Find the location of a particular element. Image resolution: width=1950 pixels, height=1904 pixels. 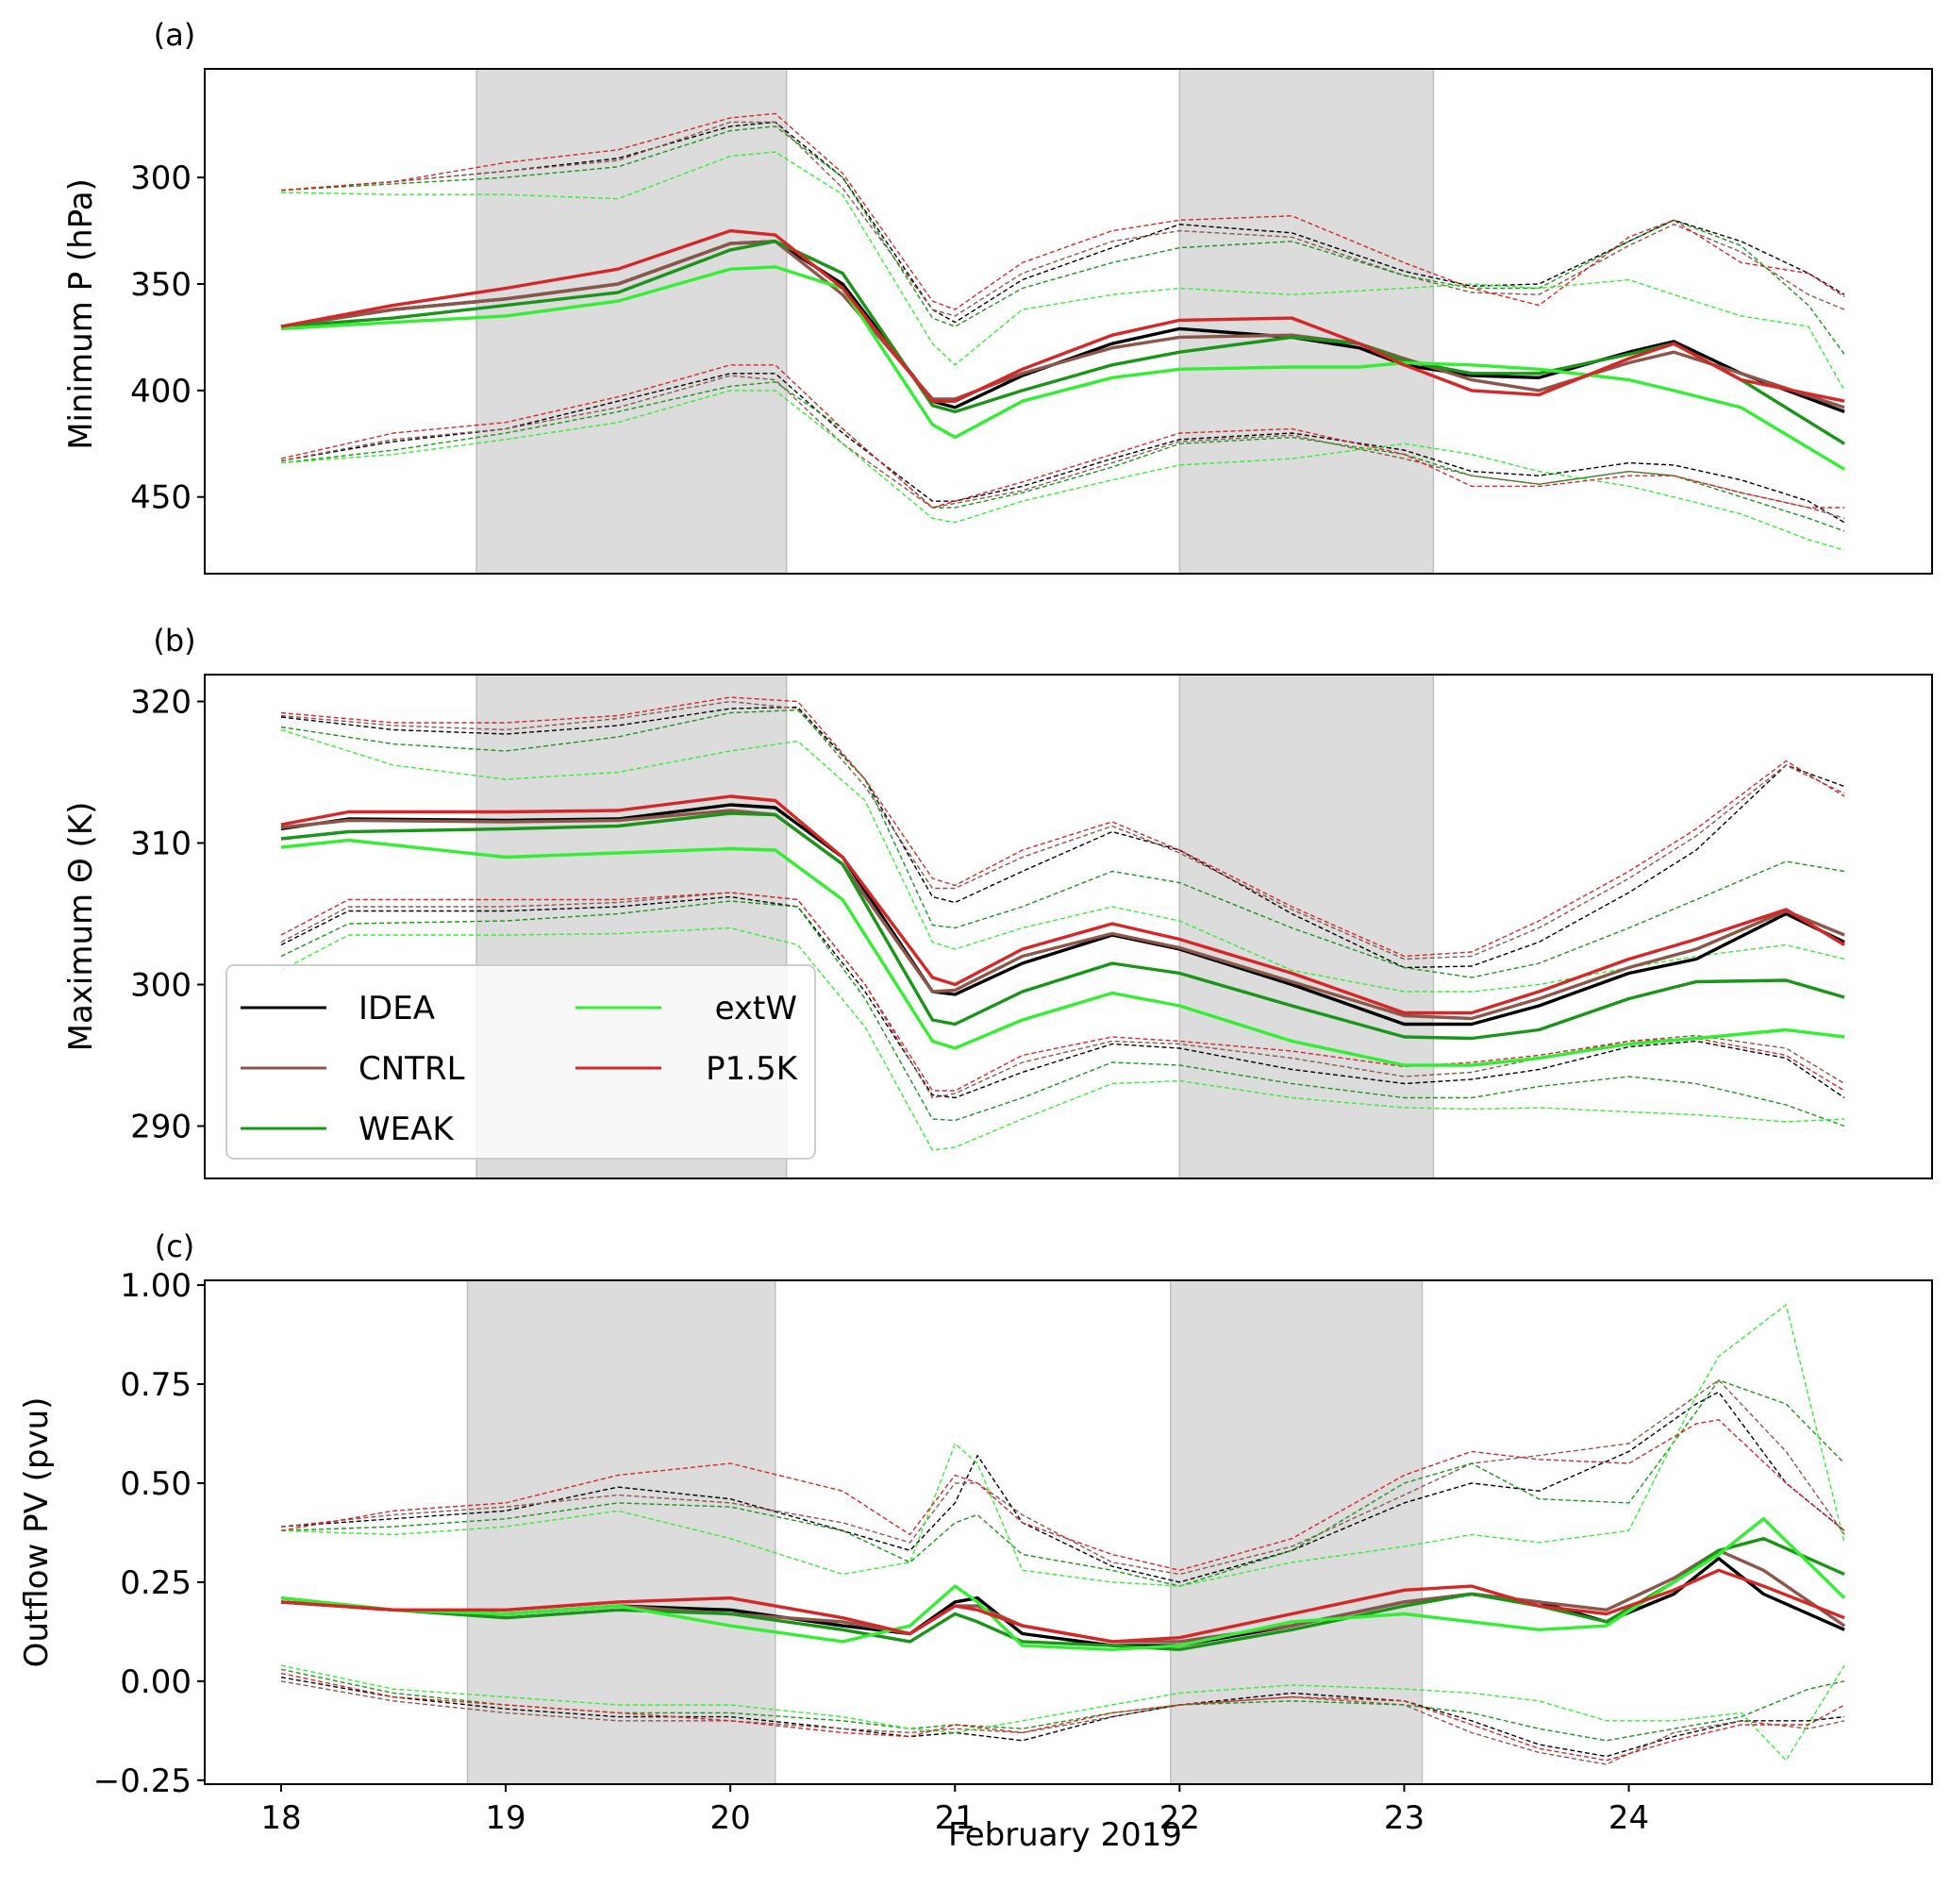

panel-b-line-cntrl-mean is located at coordinates (1062, 915).